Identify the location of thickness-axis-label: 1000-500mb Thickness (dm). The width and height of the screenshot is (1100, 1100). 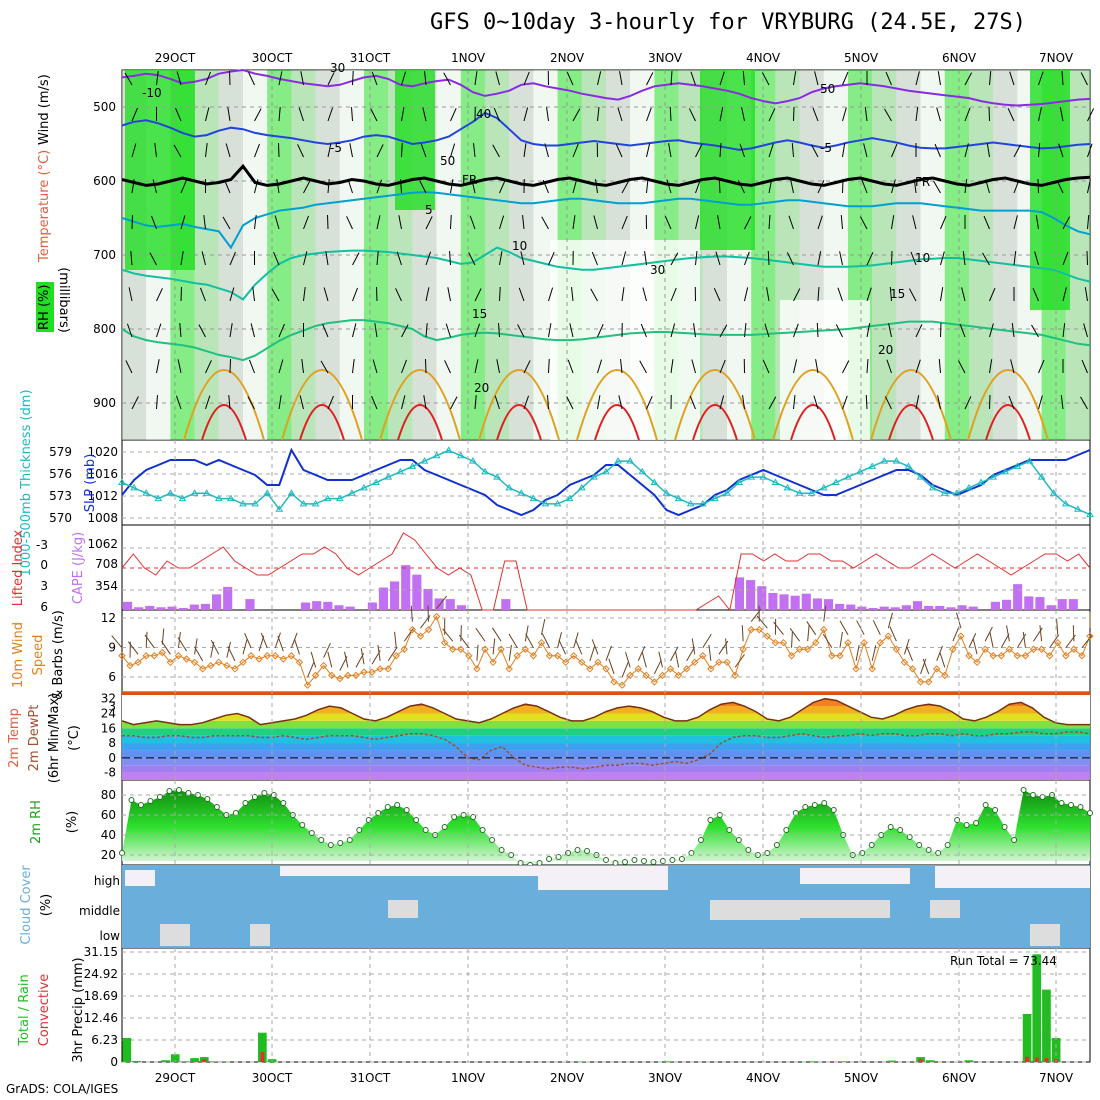
(26, 482).